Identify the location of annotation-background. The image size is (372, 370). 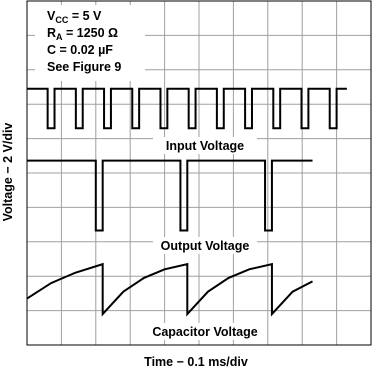
(90, 43).